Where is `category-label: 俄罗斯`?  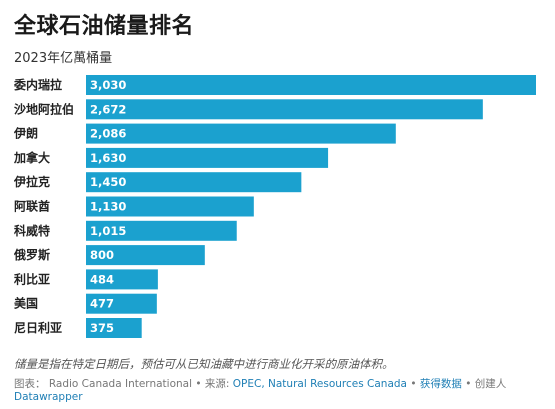
category-label: 俄罗斯 is located at coordinates (31, 254).